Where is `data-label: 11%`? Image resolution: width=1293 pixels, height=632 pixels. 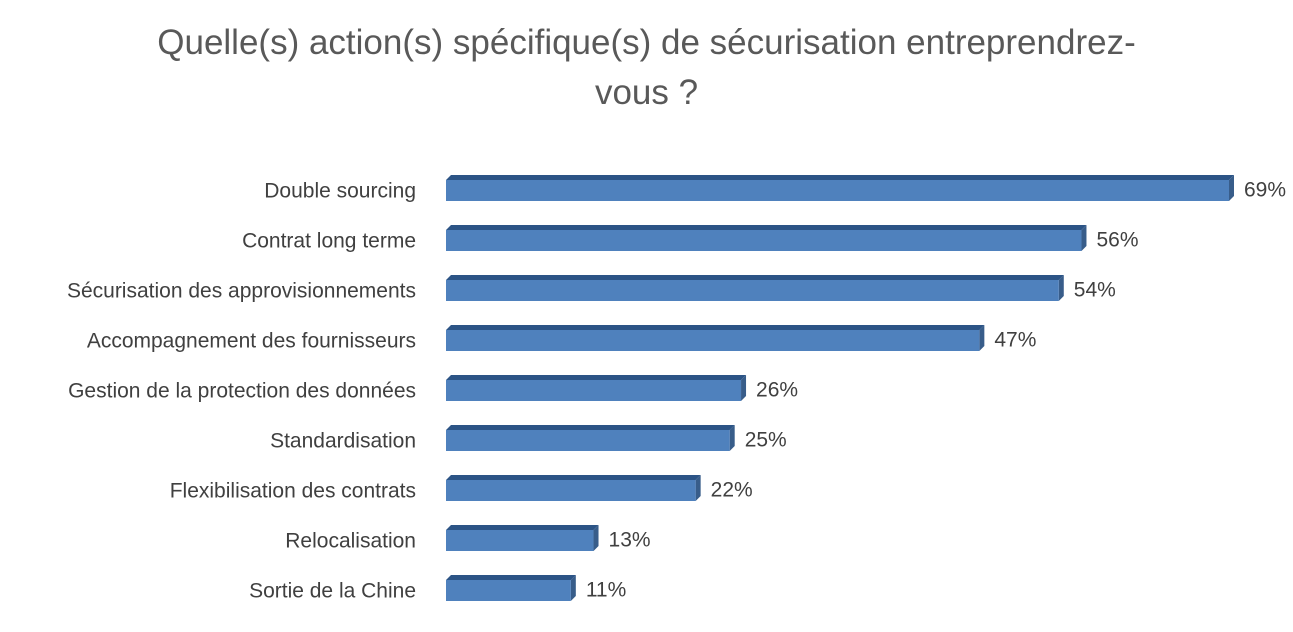
data-label: 11% is located at coordinates (606, 590).